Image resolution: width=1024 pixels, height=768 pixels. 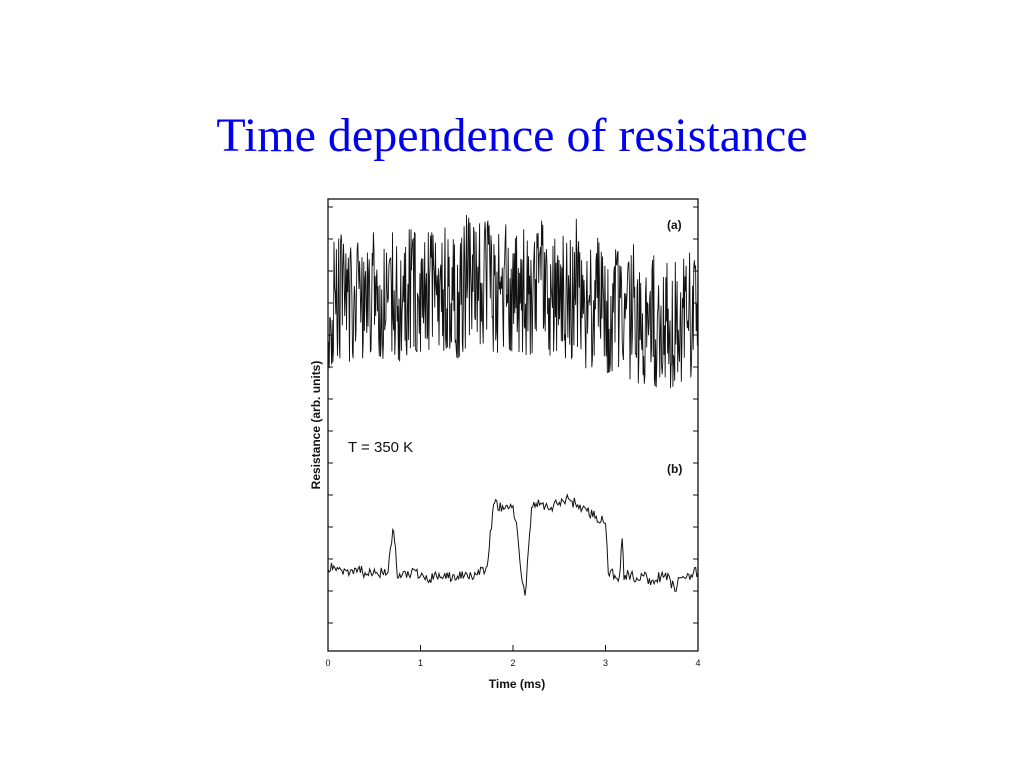 I want to click on trace-b-line, so click(x=513, y=544).